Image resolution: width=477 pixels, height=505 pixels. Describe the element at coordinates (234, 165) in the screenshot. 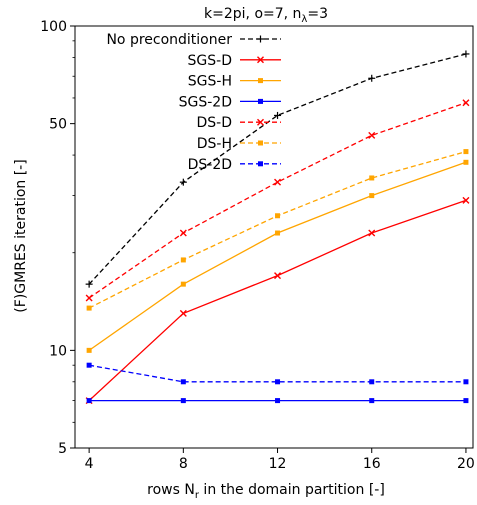

I see `legend-item: DS-2D` at that location.